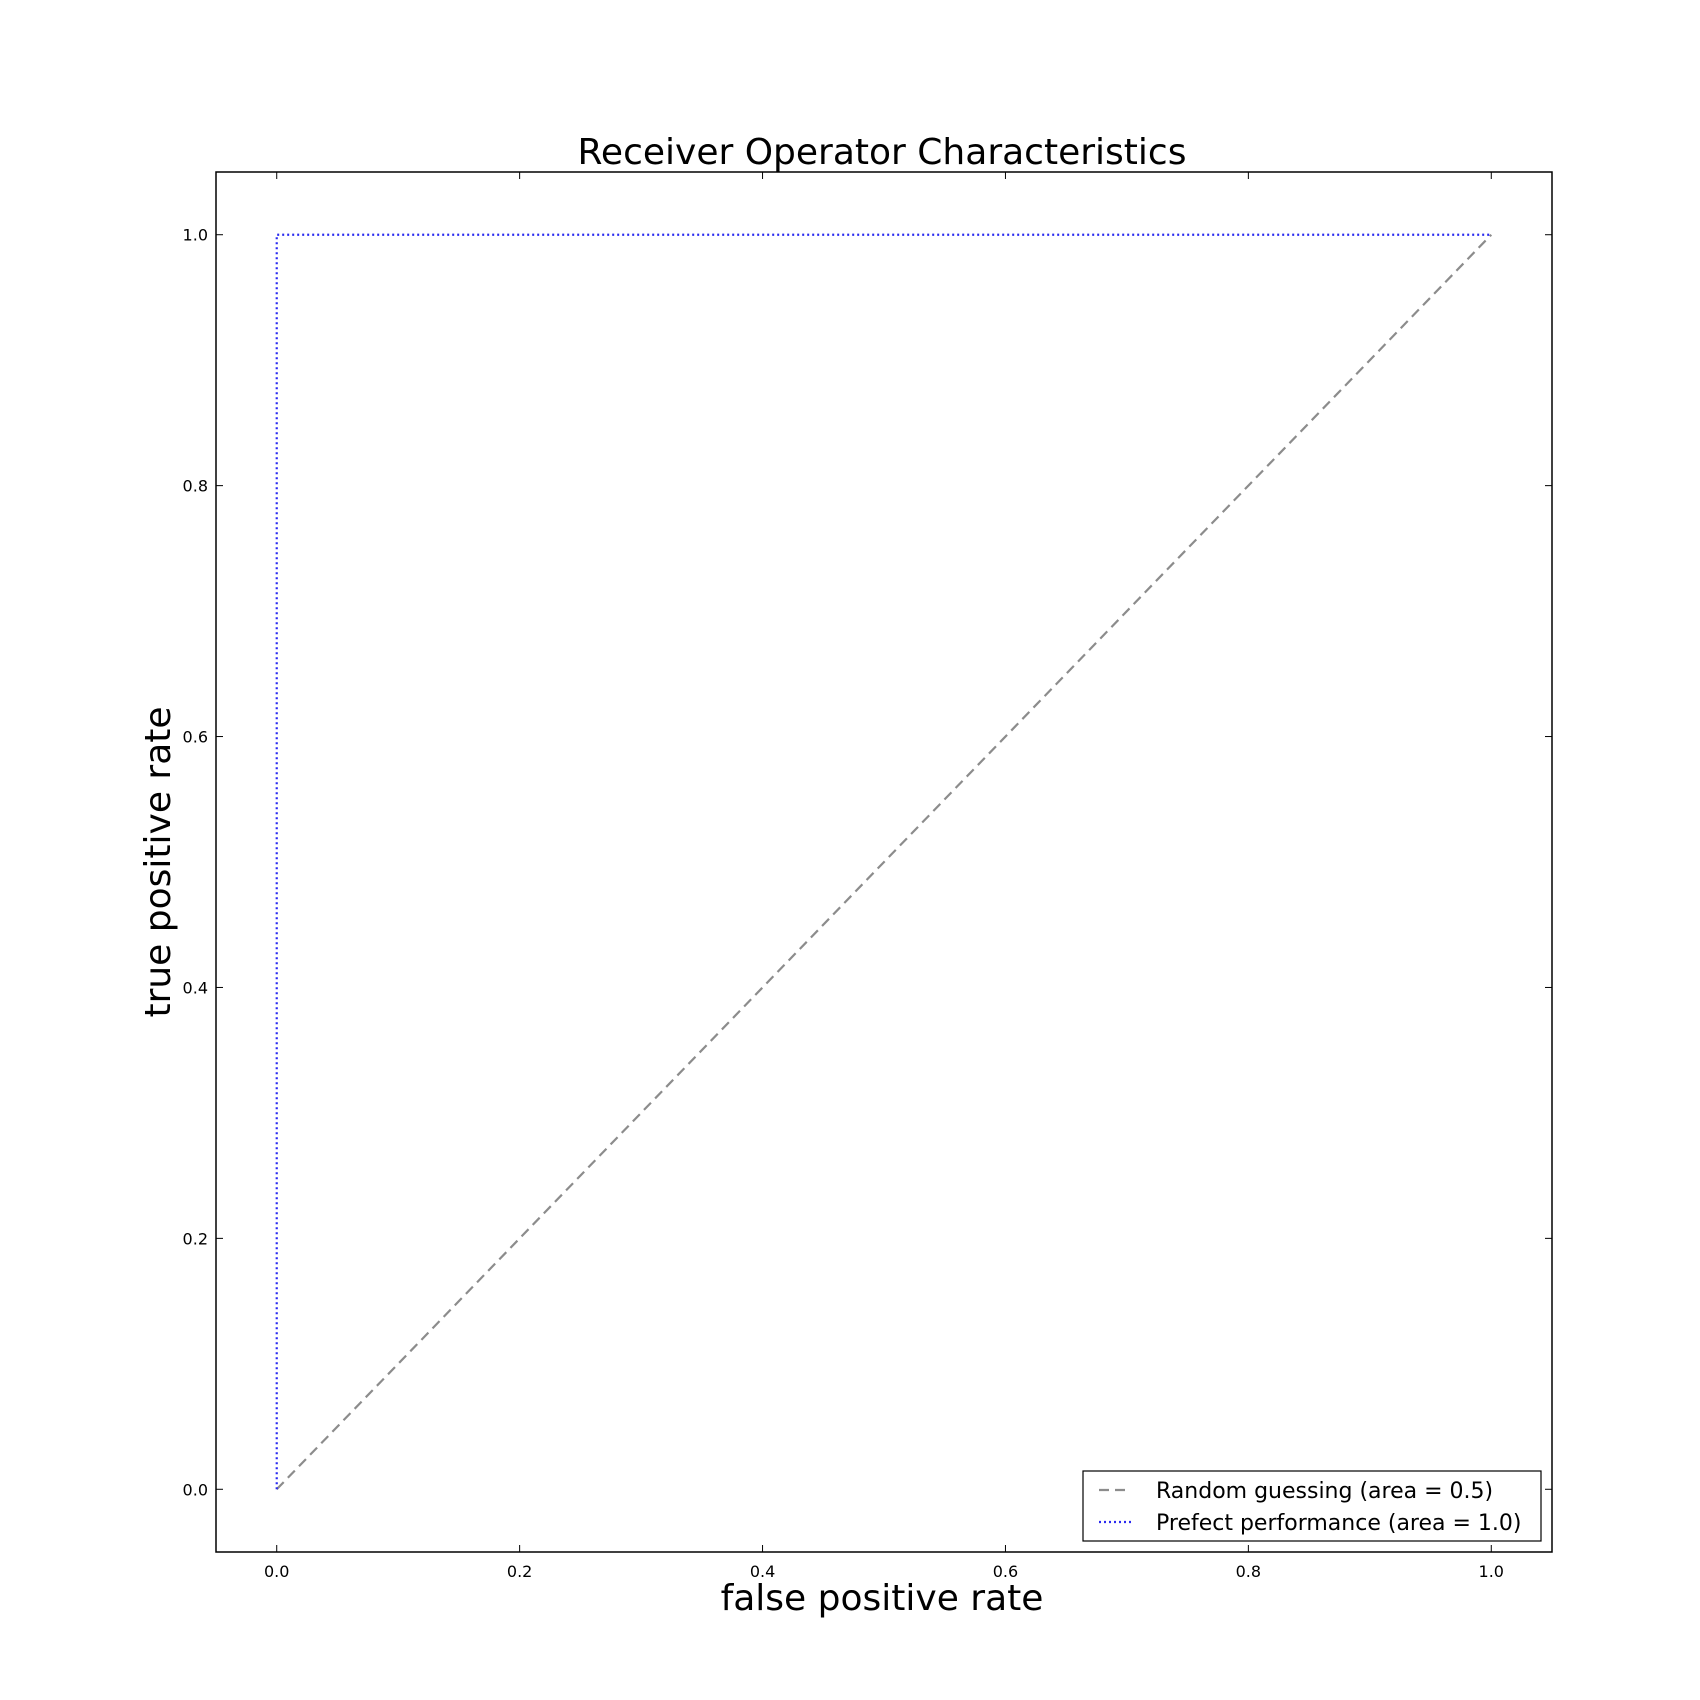 This screenshot has height=1700, width=1700. I want to click on x-tick-label-2: 0.4, so click(762, 1571).